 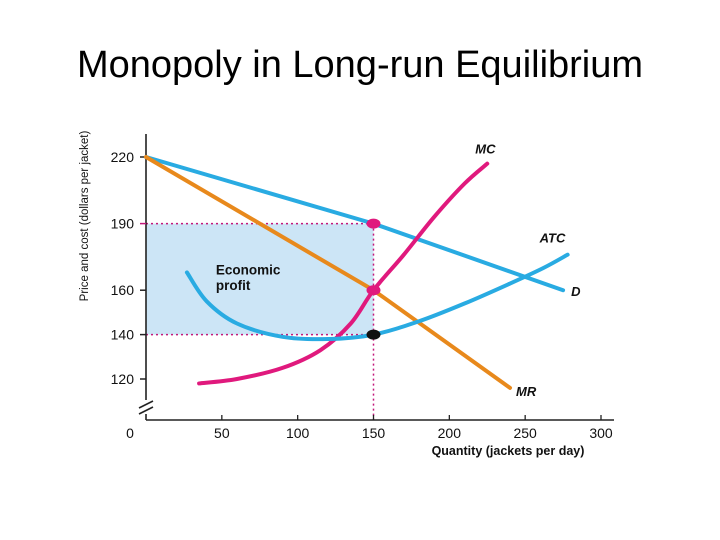 I want to click on economic-profit-region, so click(x=260, y=279).